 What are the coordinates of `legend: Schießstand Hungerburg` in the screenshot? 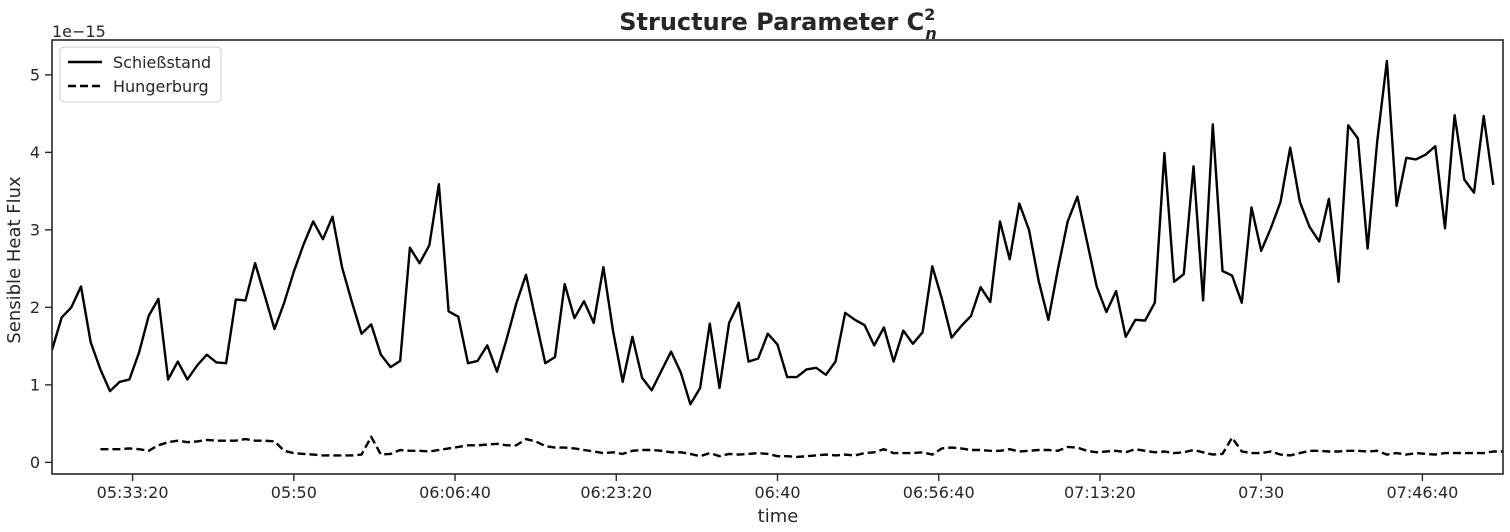 It's located at (140, 74).